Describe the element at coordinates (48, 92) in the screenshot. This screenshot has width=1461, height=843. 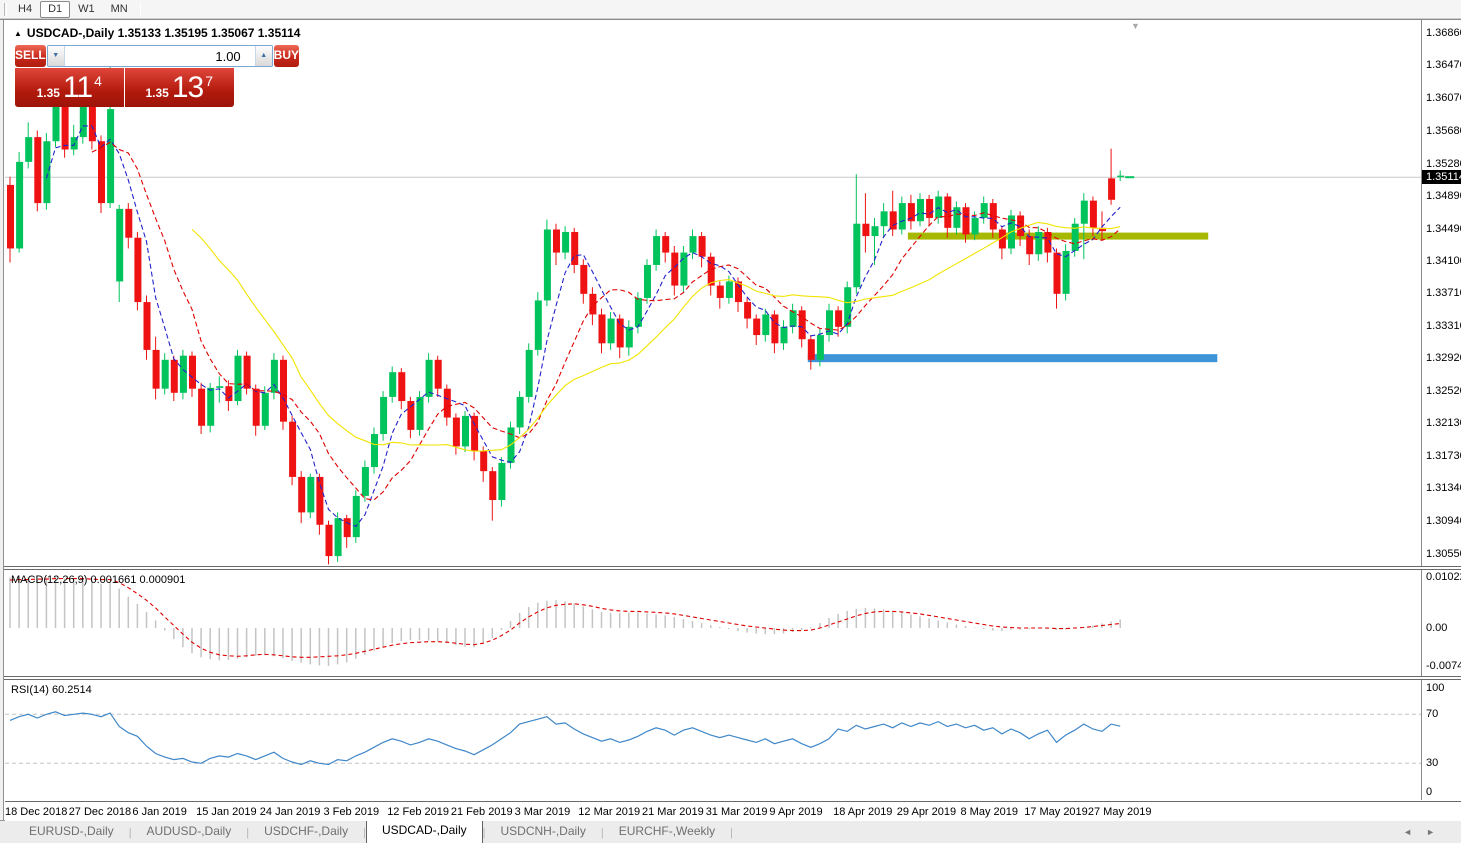
I see `sell-price-prefix: 1.35` at that location.